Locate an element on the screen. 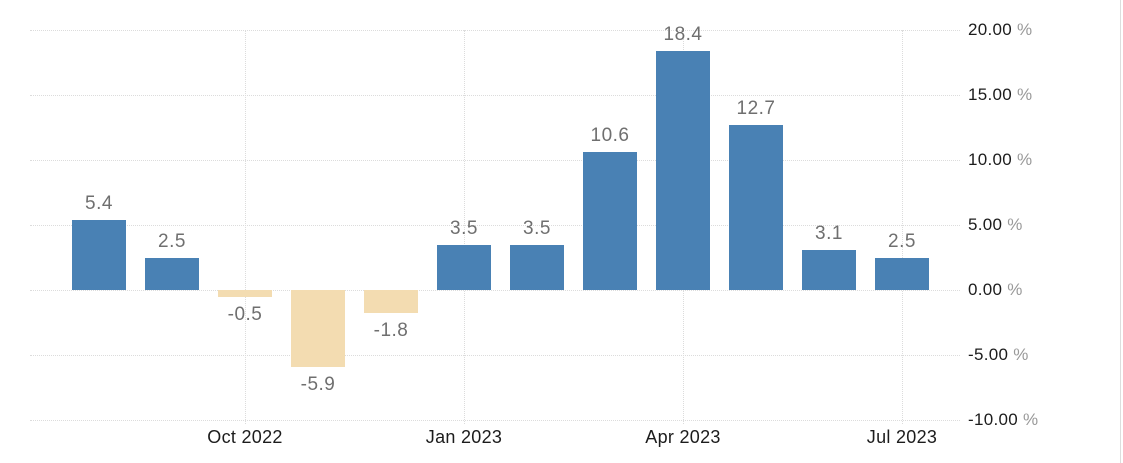 The image size is (1123, 463). chart-right-border is located at coordinates (1120, 231).